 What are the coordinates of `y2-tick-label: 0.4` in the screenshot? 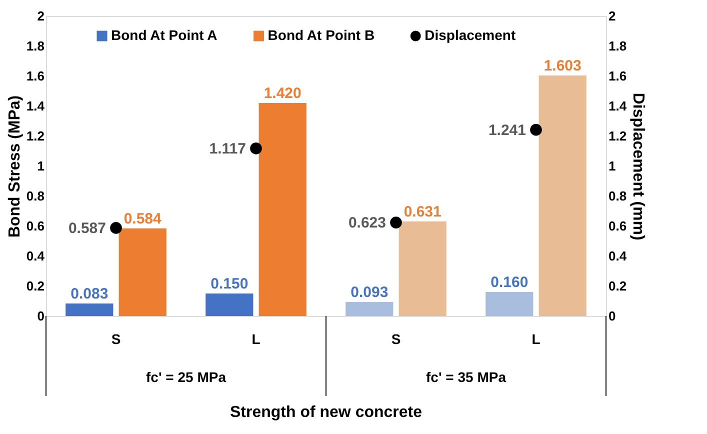 It's located at (618, 256).